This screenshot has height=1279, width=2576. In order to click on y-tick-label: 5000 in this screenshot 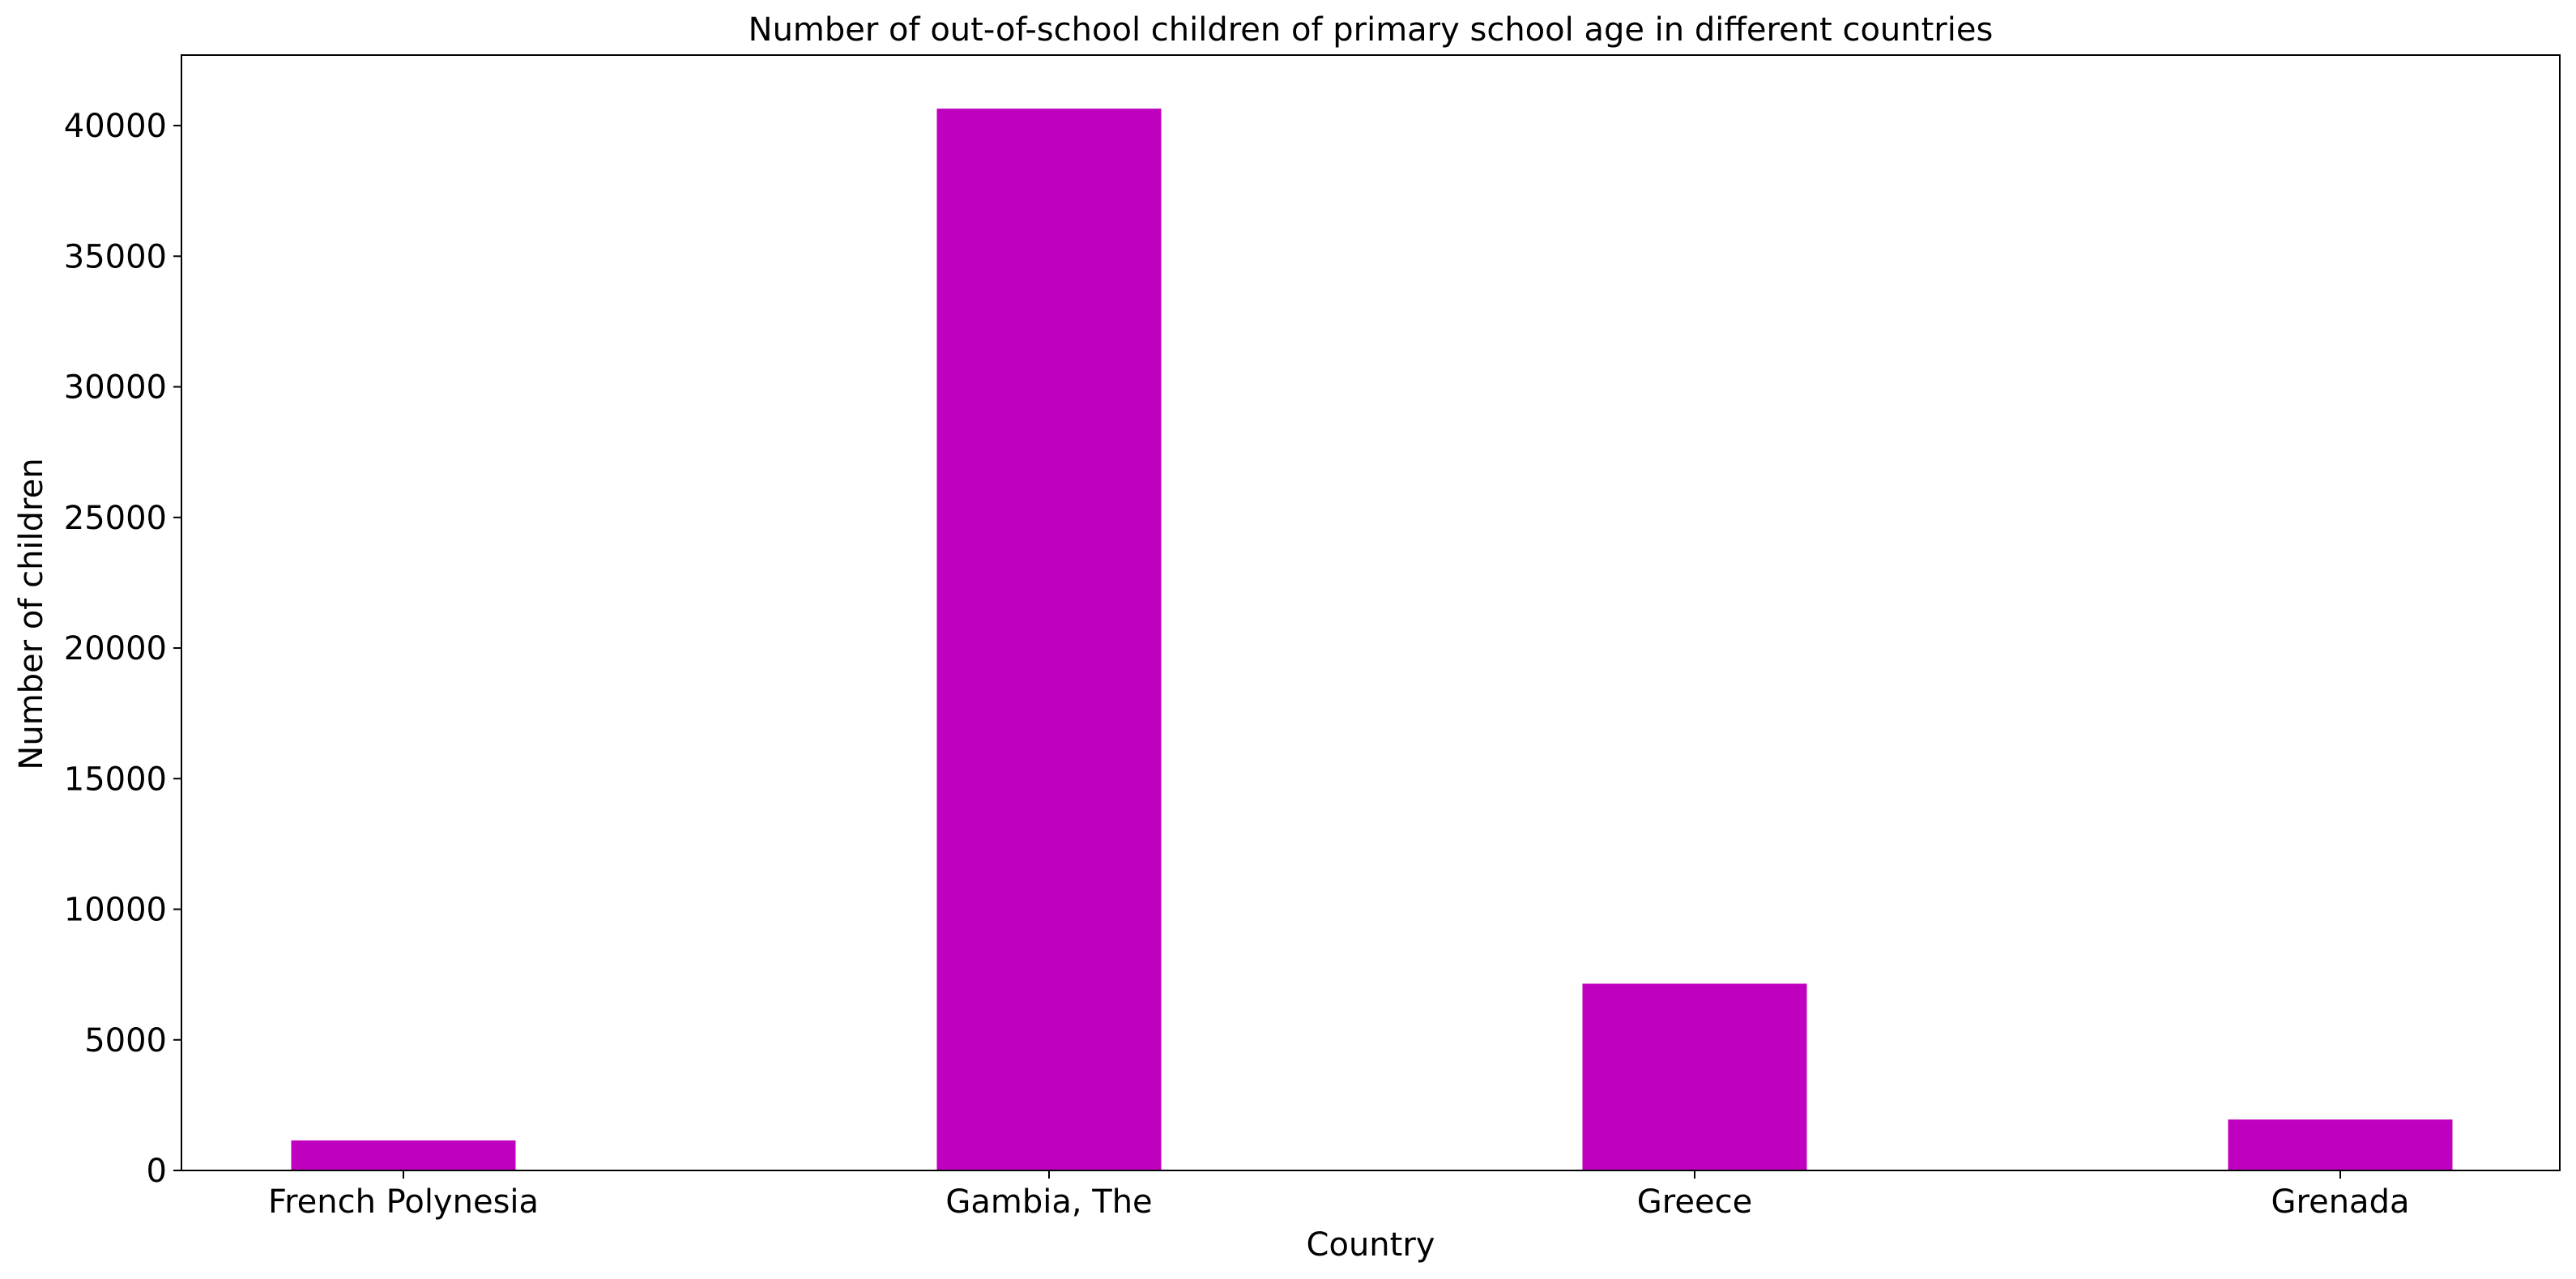, I will do `click(126, 1040)`.